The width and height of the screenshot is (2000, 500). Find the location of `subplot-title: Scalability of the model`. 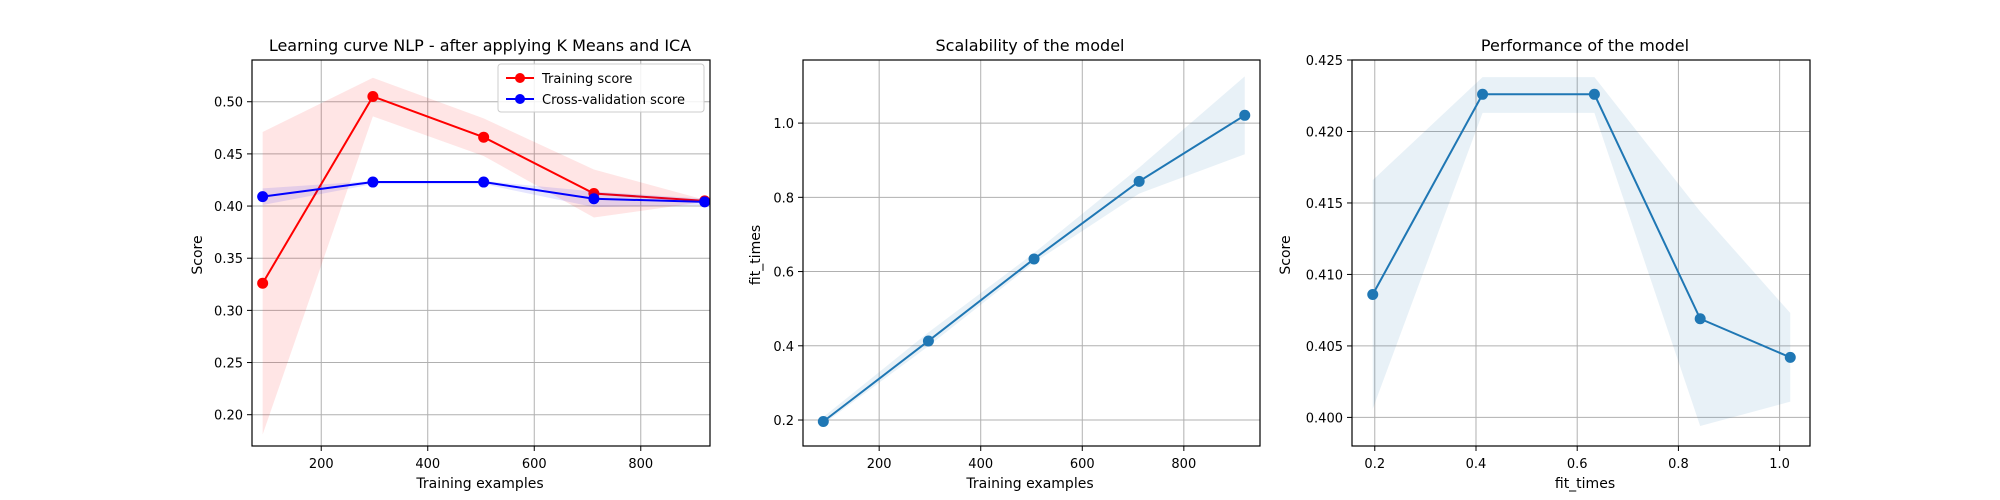

subplot-title: Scalability of the model is located at coordinates (1030, 45).